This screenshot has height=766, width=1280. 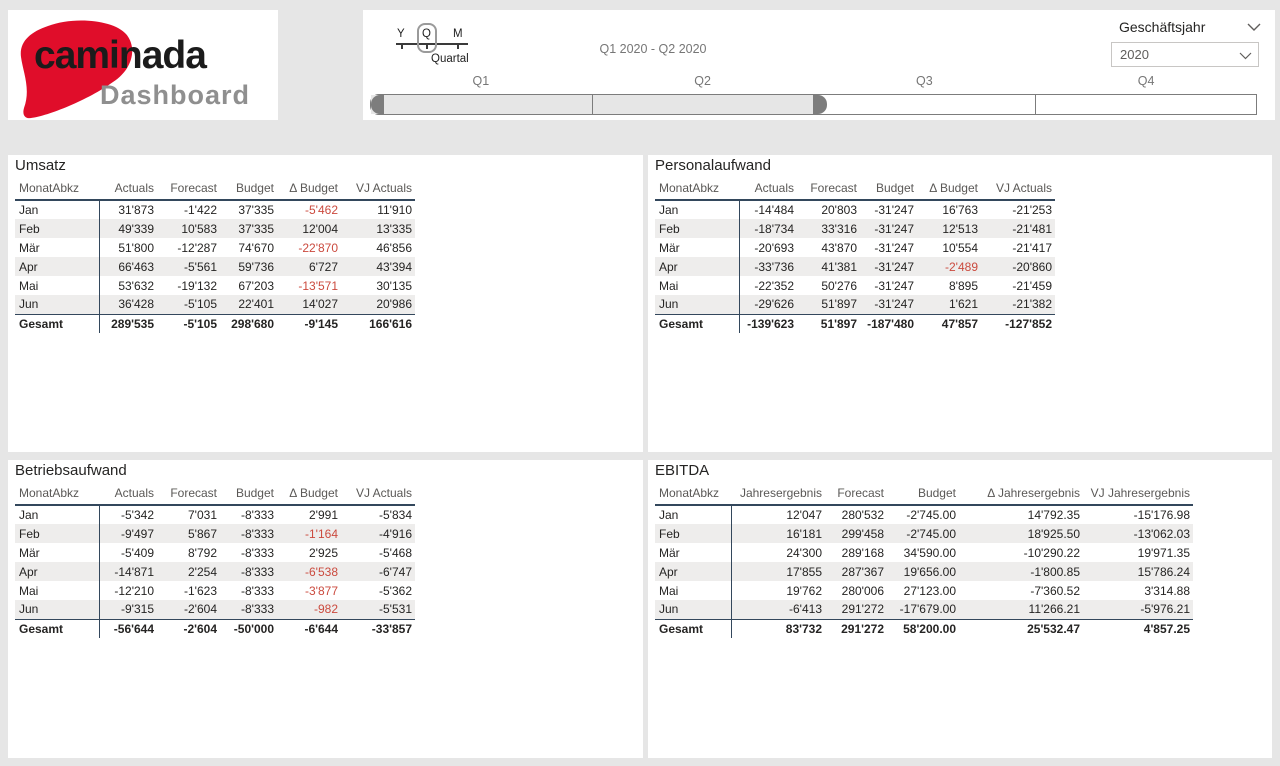 What do you see at coordinates (862, 515) in the screenshot?
I see `value-cell: 280'532` at bounding box center [862, 515].